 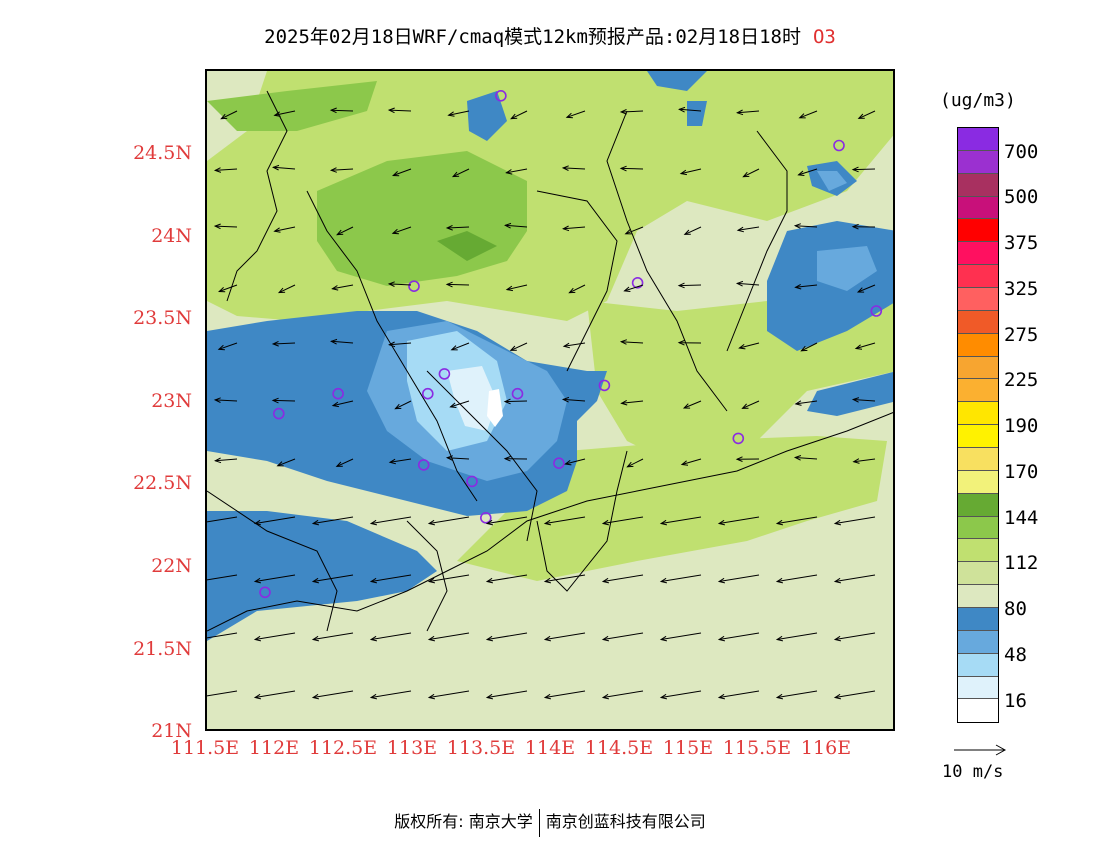 I want to click on copyright-footer: 版权所有: 南京大学 南京创蓝科技有限公司, so click(x=550, y=822).